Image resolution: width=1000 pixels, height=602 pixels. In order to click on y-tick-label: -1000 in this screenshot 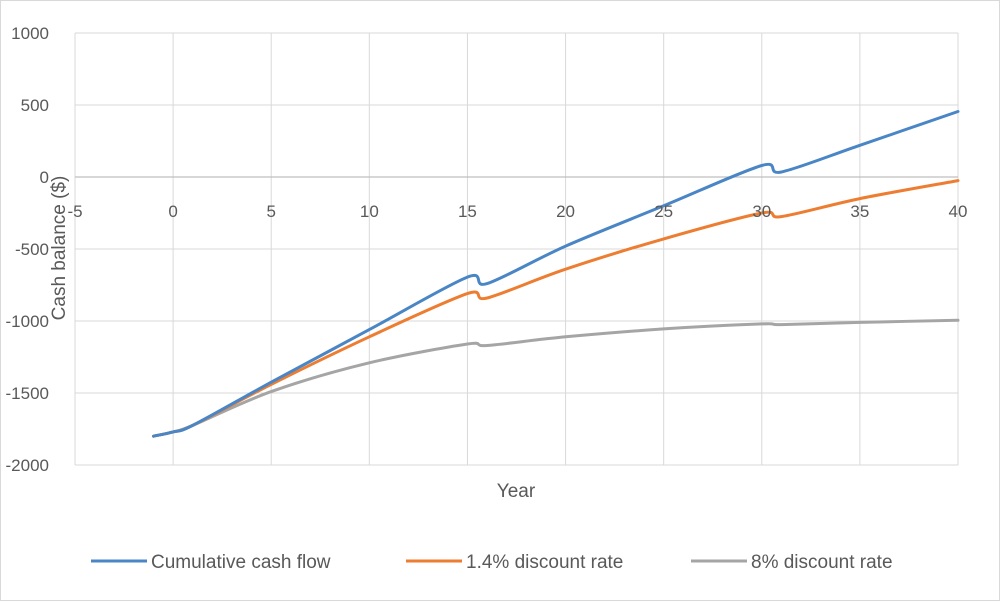, I will do `click(27, 321)`.